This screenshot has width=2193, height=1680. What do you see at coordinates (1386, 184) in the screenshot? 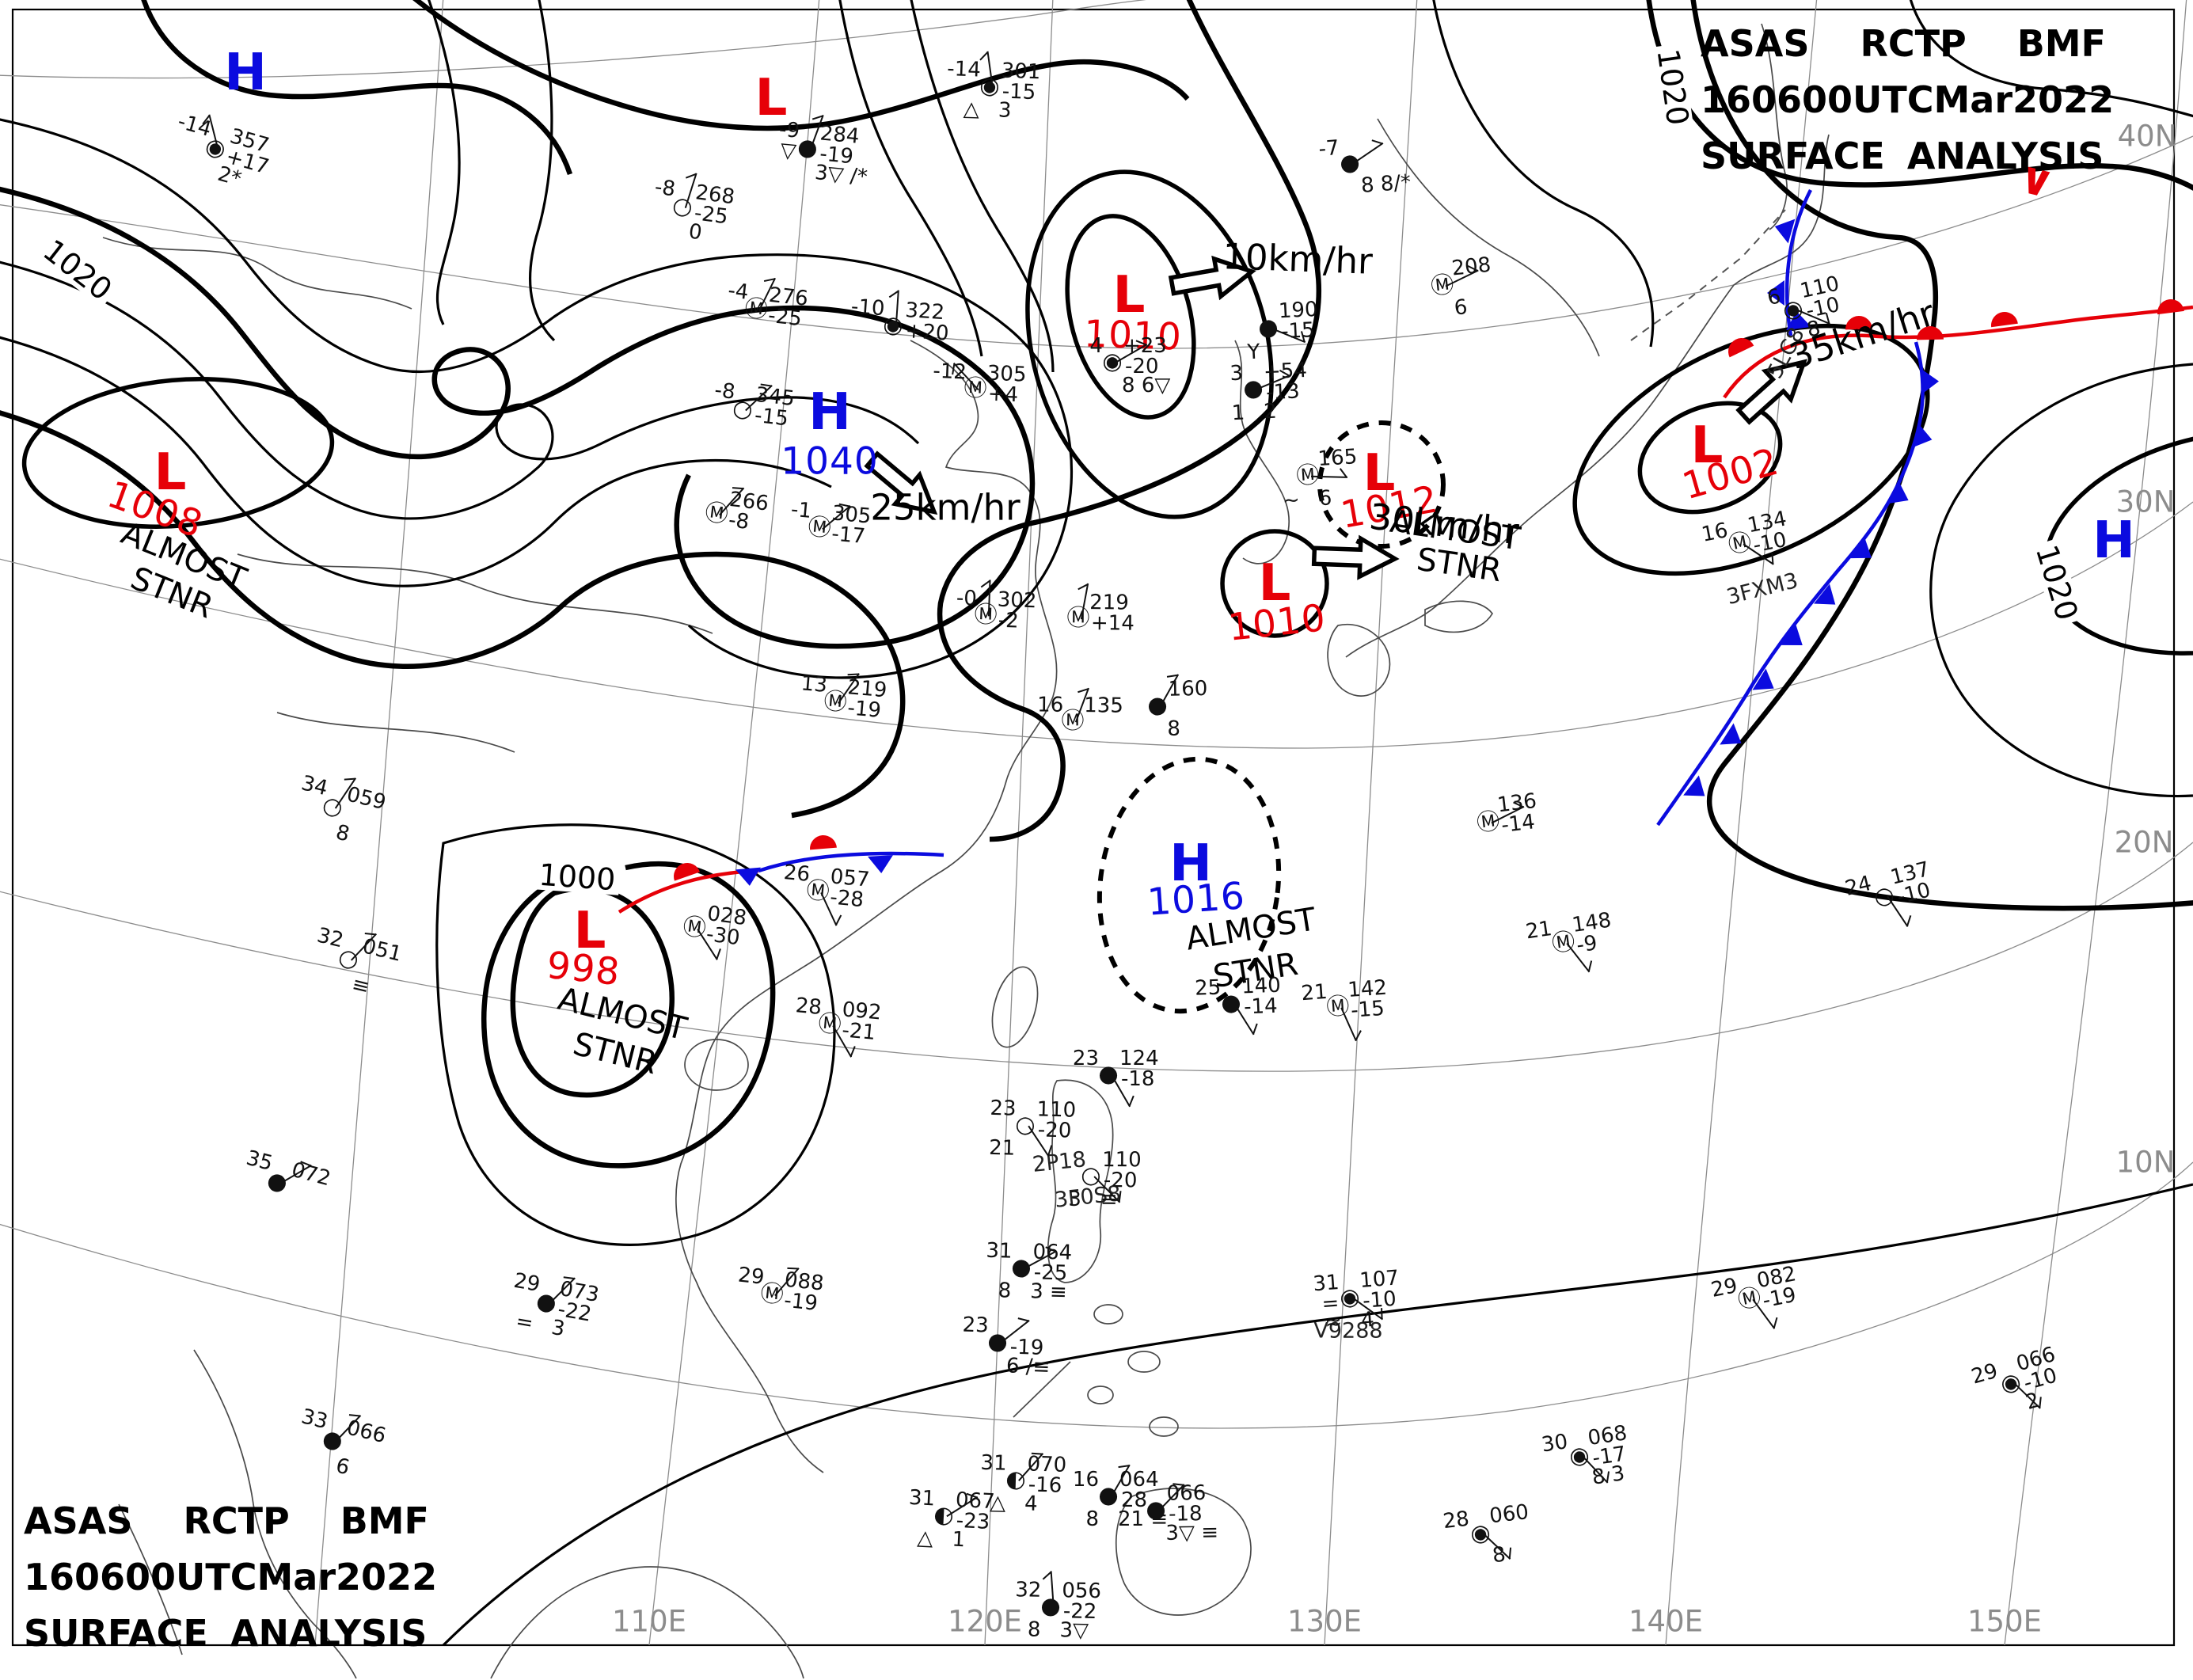
I see `station-dewpoint: 8 8/*` at bounding box center [1386, 184].